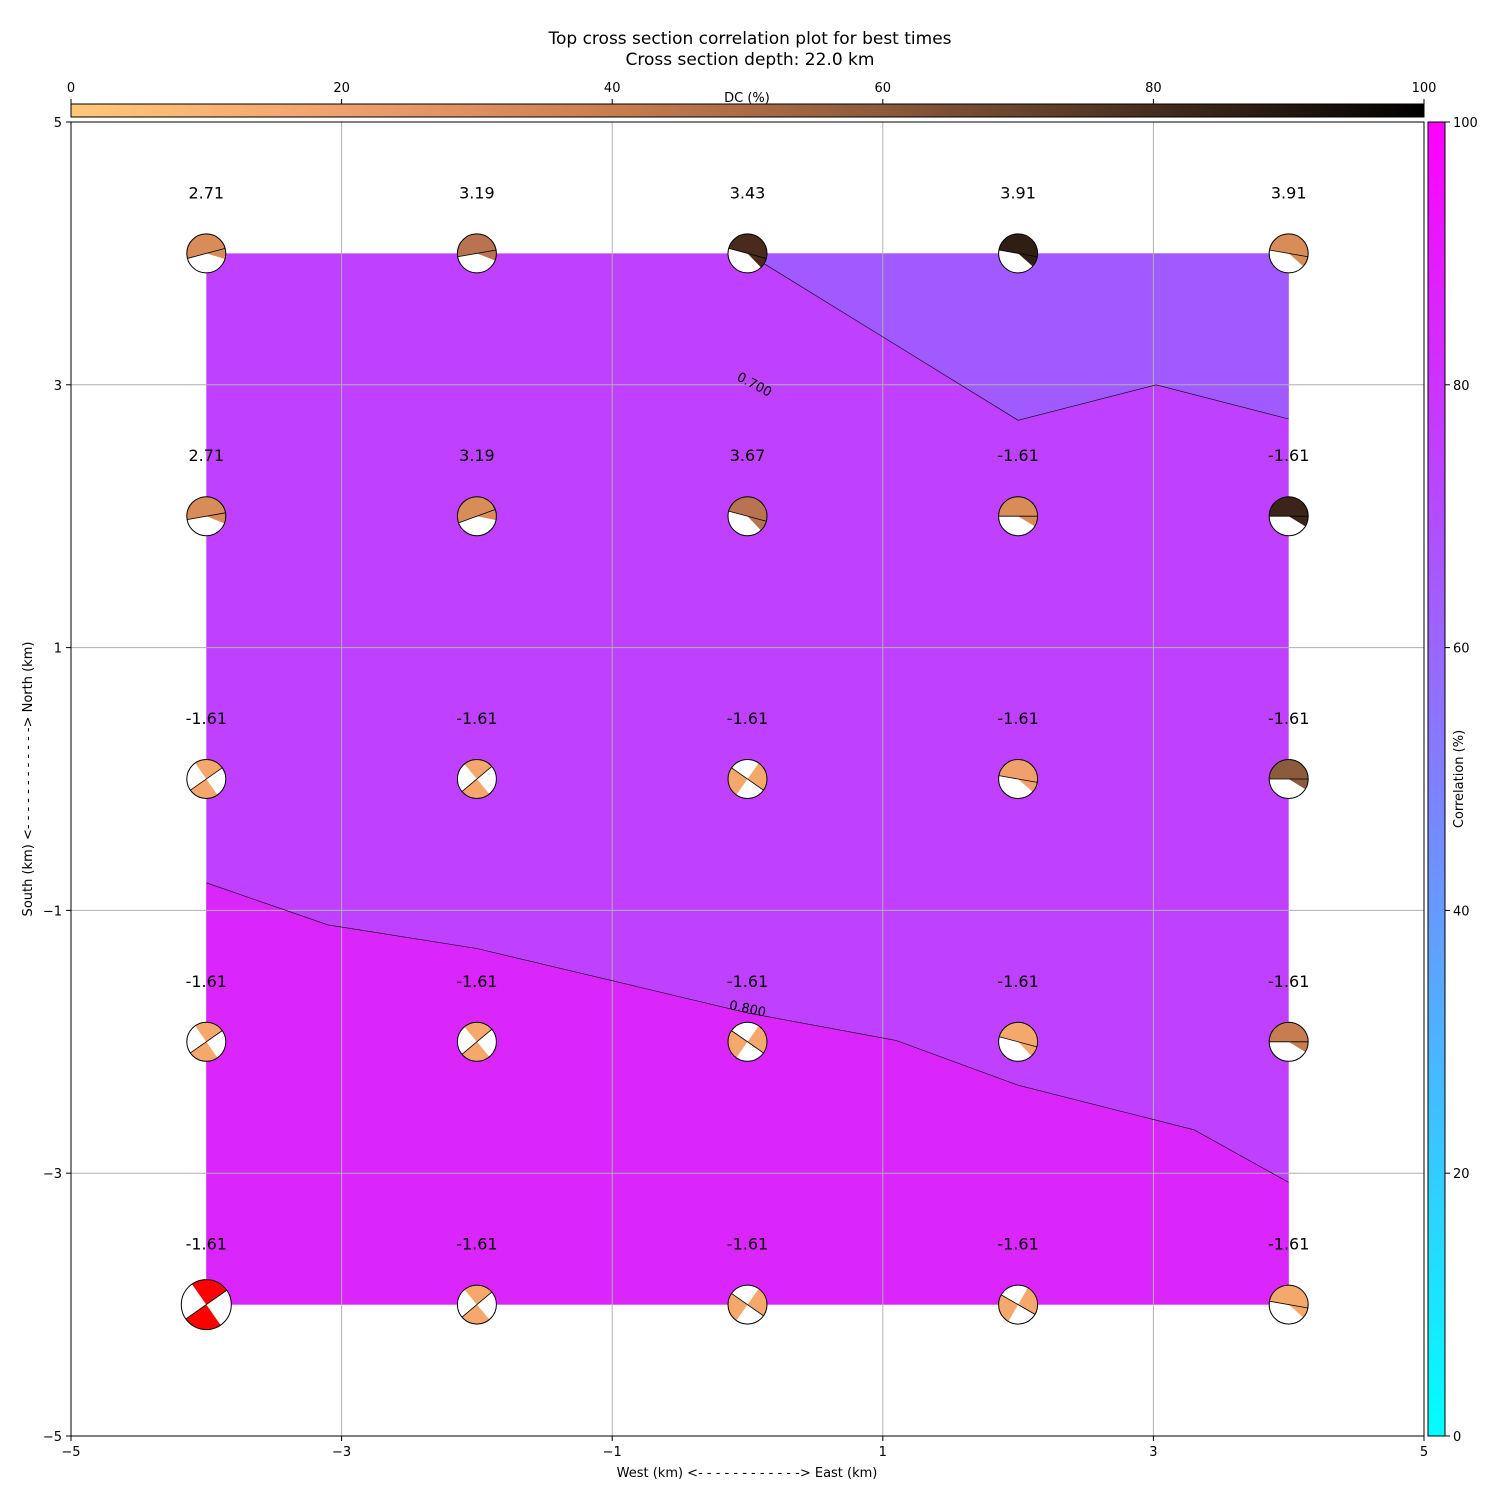 The width and height of the screenshot is (1500, 1500). Describe the element at coordinates (1436, 779) in the screenshot. I see `correlation-colorbar-strip` at that location.